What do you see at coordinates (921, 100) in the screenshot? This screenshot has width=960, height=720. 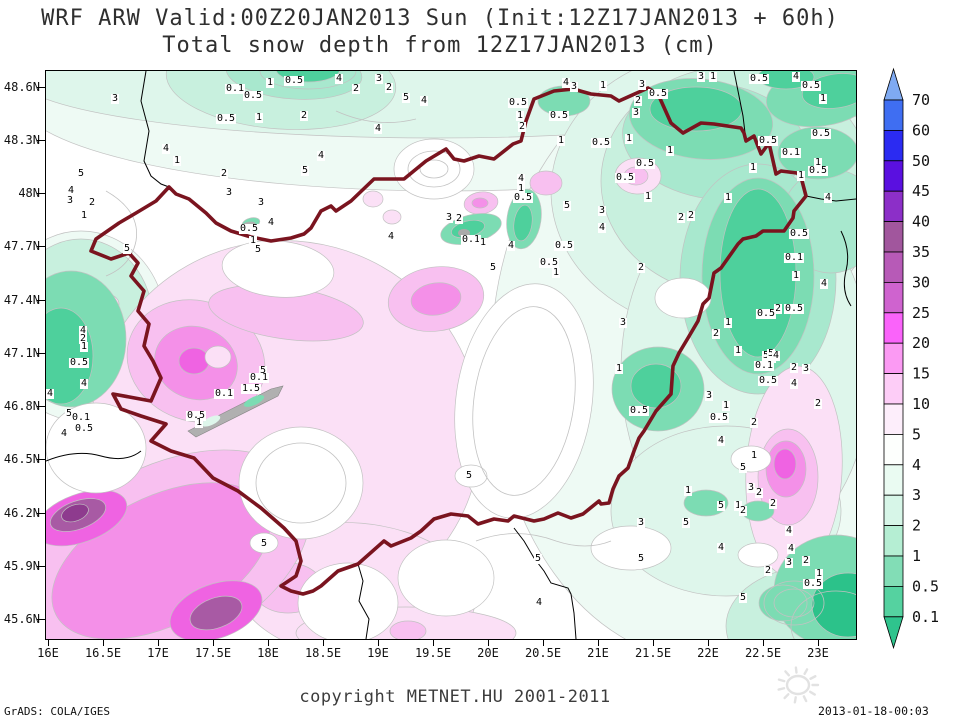 I see `svg-text: 70` at bounding box center [921, 100].